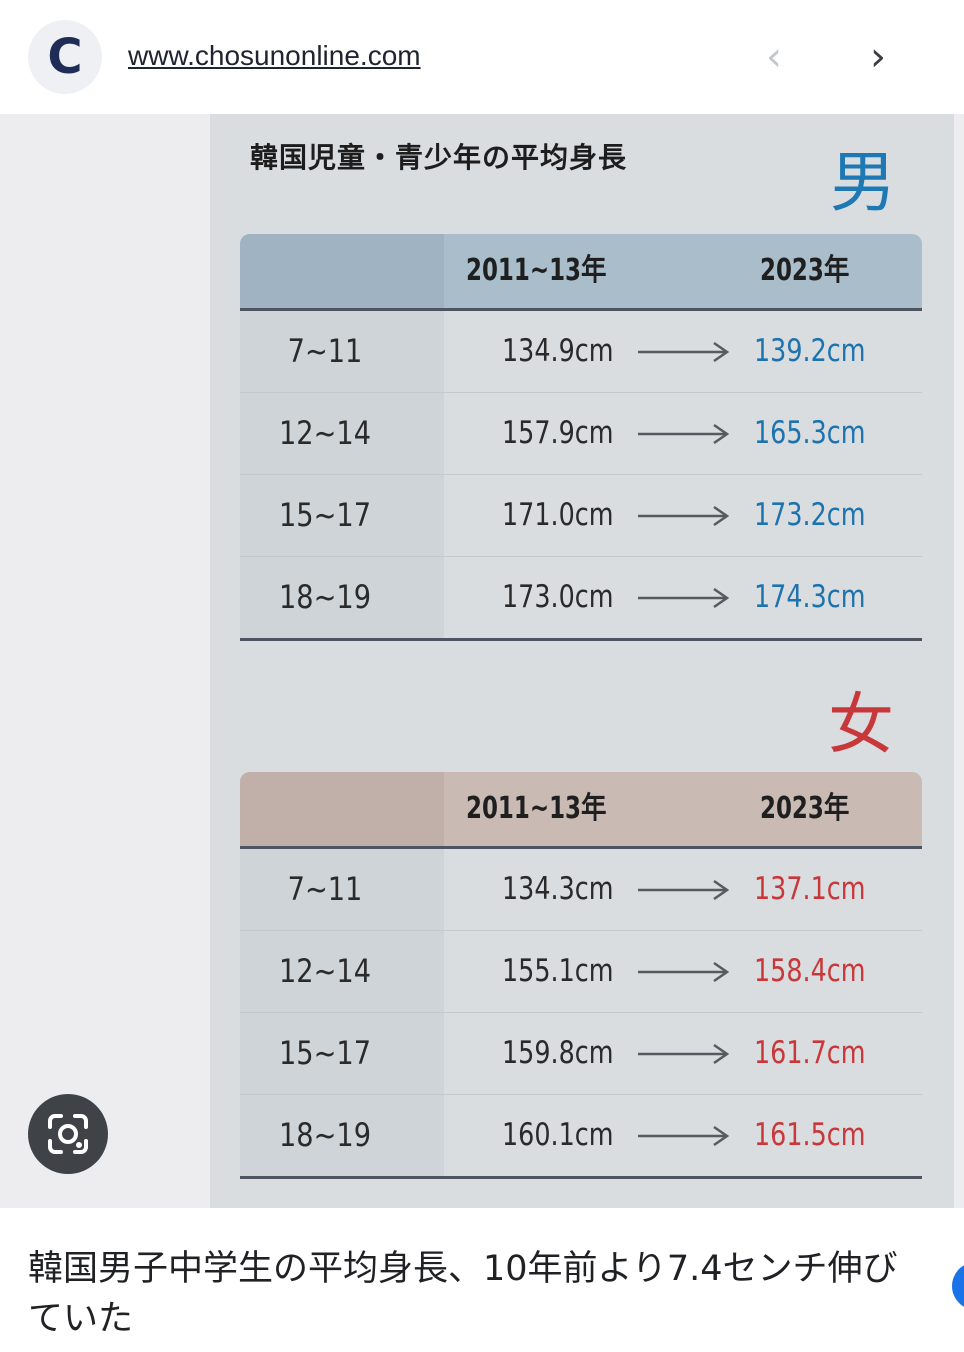  I want to click on table-row: 12~14 157.9cm 165.3cm, so click(581, 434).